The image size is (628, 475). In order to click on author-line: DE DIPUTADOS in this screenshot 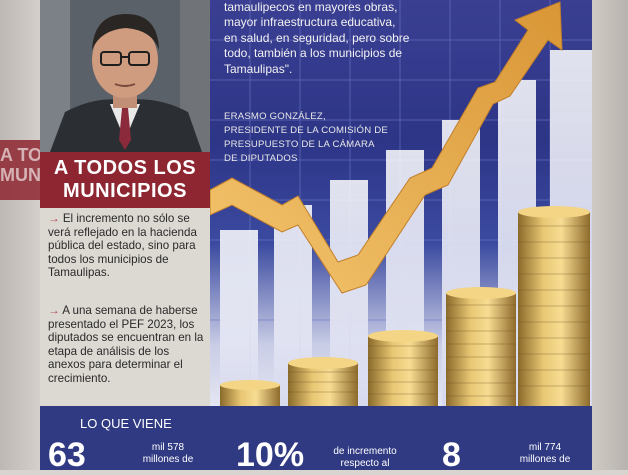, I will do `click(261, 158)`.